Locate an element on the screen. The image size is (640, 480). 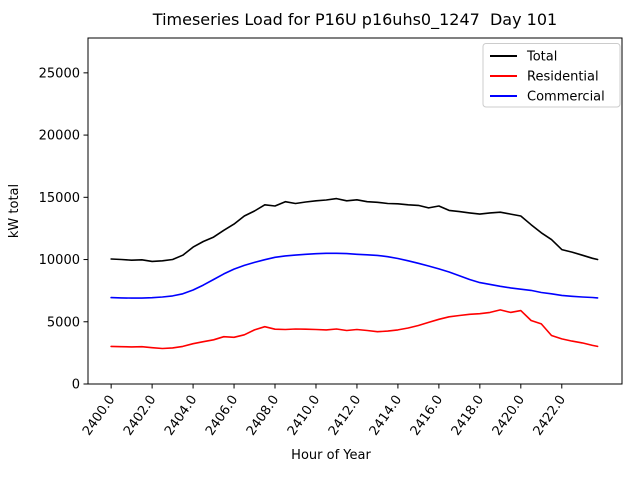
x-tick-label: 2408.0 is located at coordinates (263, 416).